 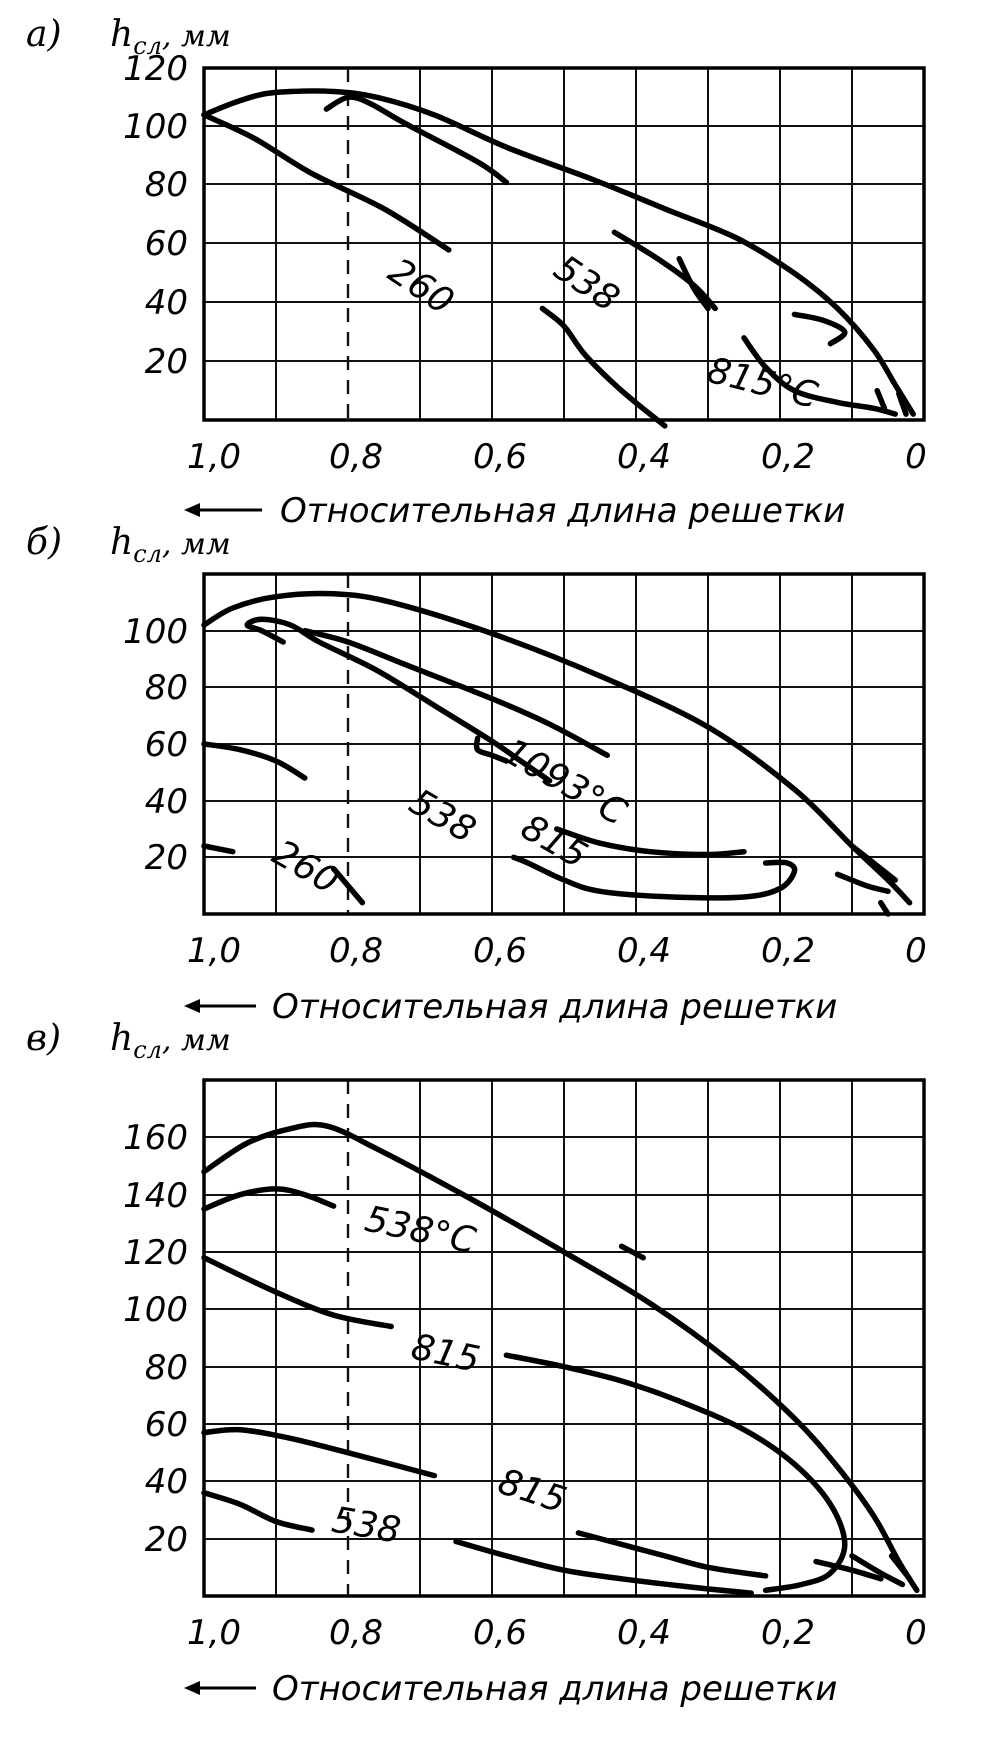 I want to click on panel-c-ylabel-h: h, so click(x=121, y=1038).